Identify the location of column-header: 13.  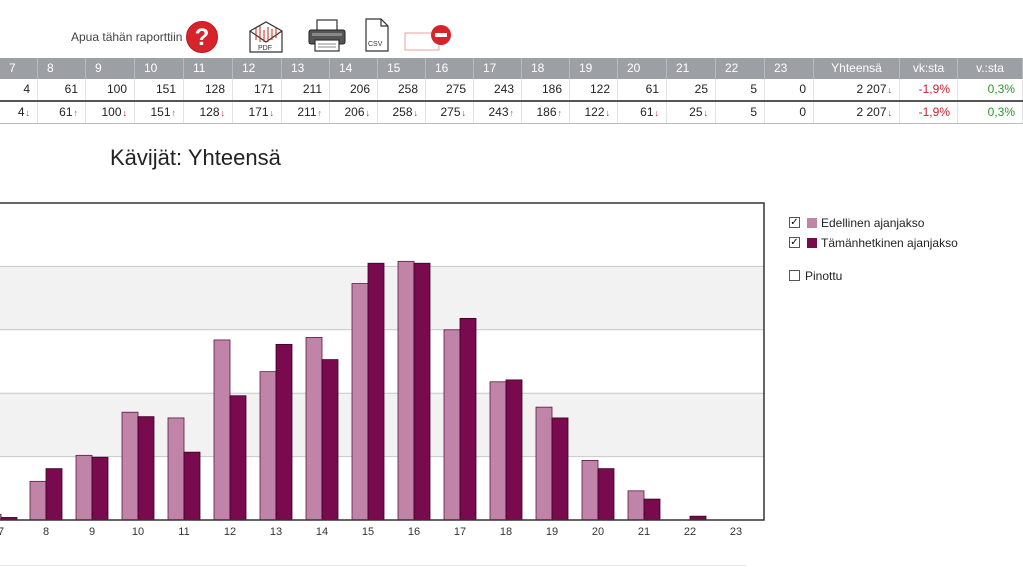
(306, 68).